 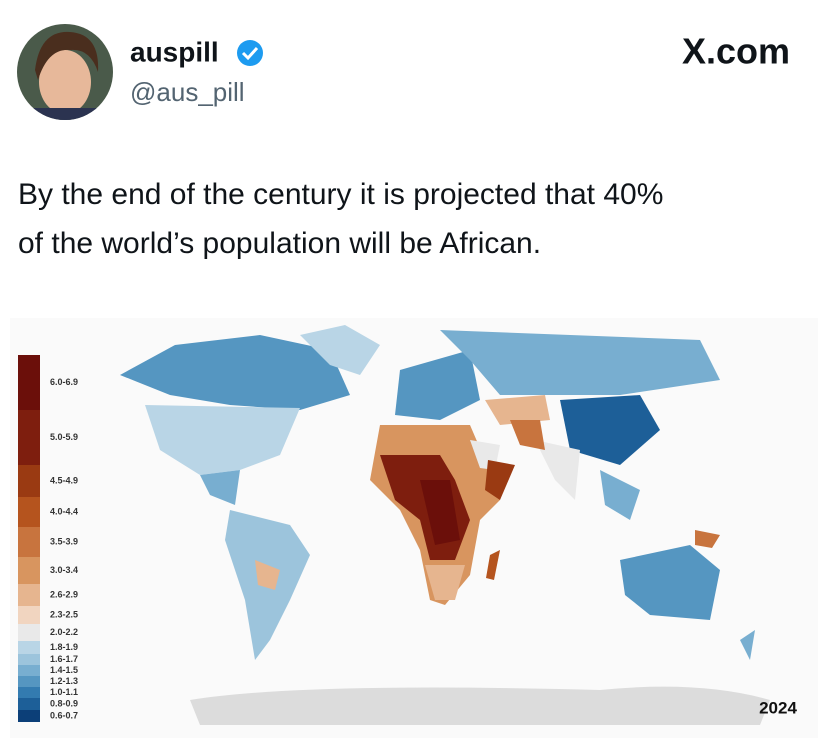 What do you see at coordinates (64, 541) in the screenshot?
I see `legend-label: 3.5-3.9` at bounding box center [64, 541].